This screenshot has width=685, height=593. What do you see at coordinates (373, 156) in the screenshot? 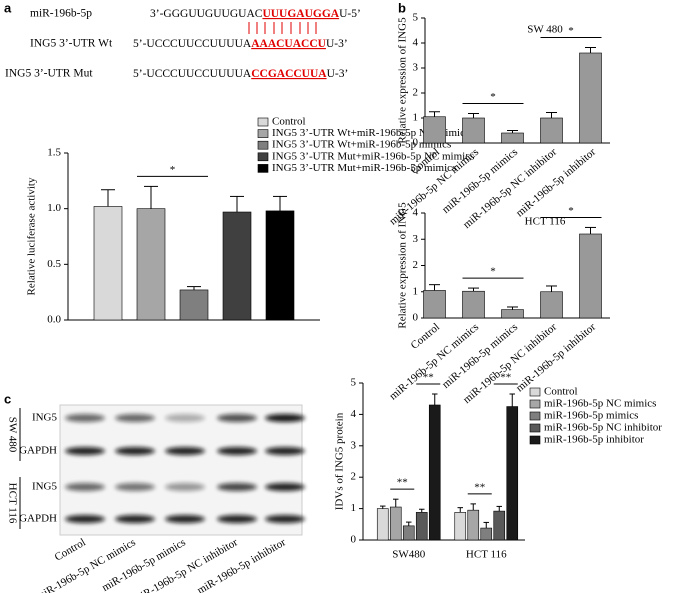
I see `legend-label: ING5 3’-UTR Mut+miR-196b-5p NC mimics` at bounding box center [373, 156].